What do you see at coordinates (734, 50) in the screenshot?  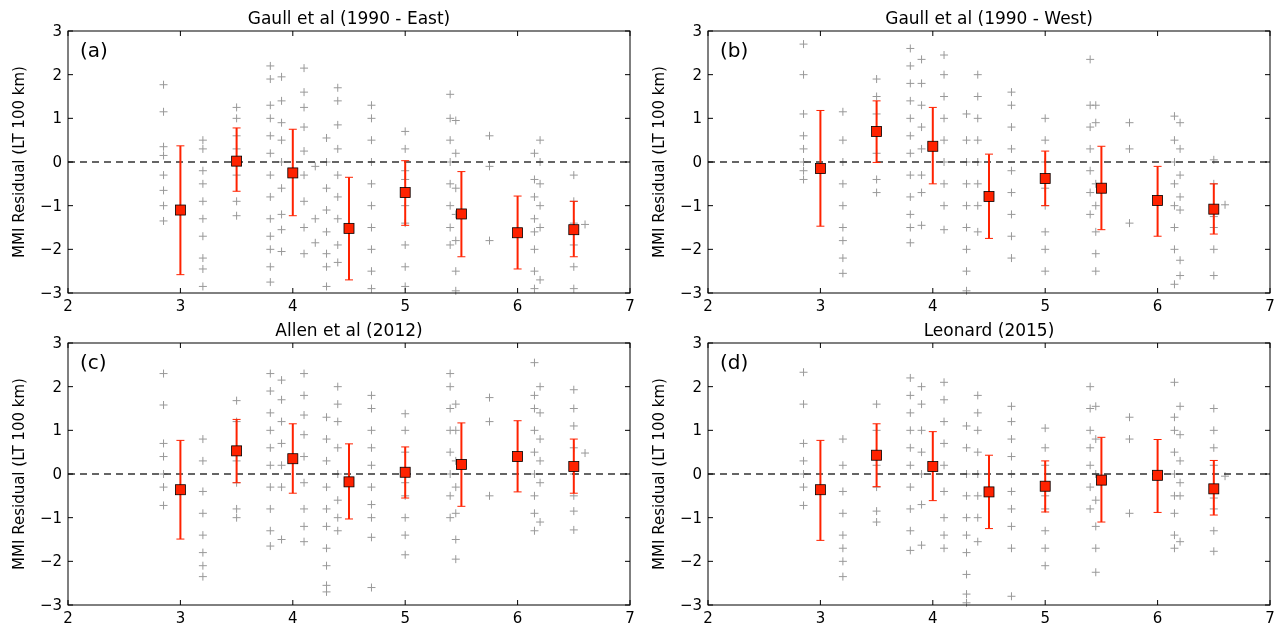 I see `annotation: (b)` at bounding box center [734, 50].